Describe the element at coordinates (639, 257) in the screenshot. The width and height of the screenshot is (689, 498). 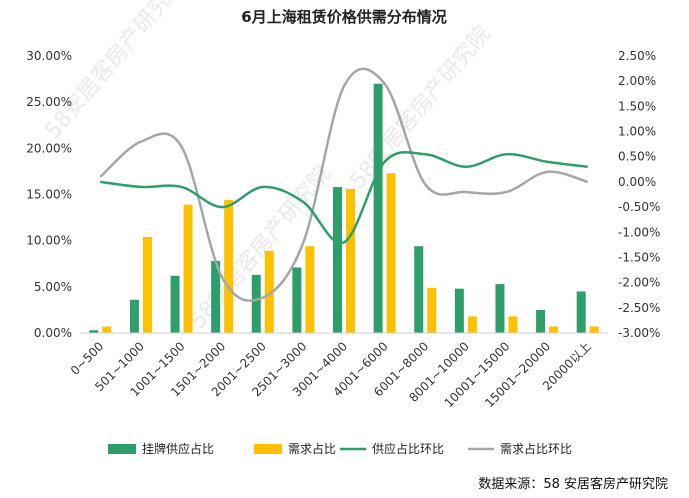
I see `right-tick-label: -1.50%` at that location.